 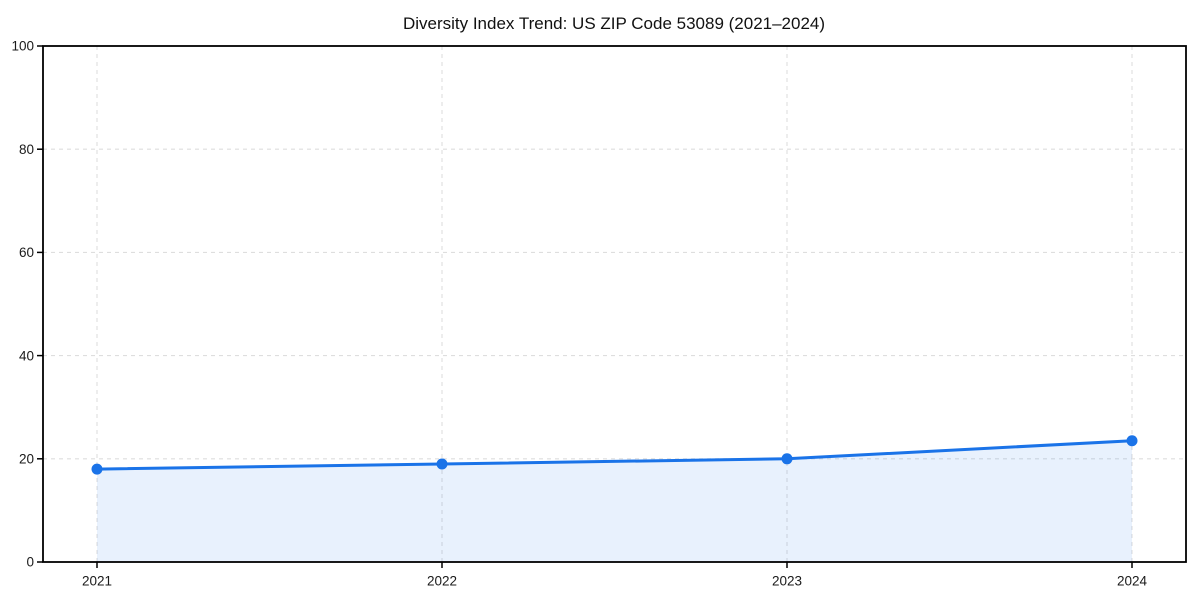 What do you see at coordinates (787, 459) in the screenshot?
I see `data-point-2023` at bounding box center [787, 459].